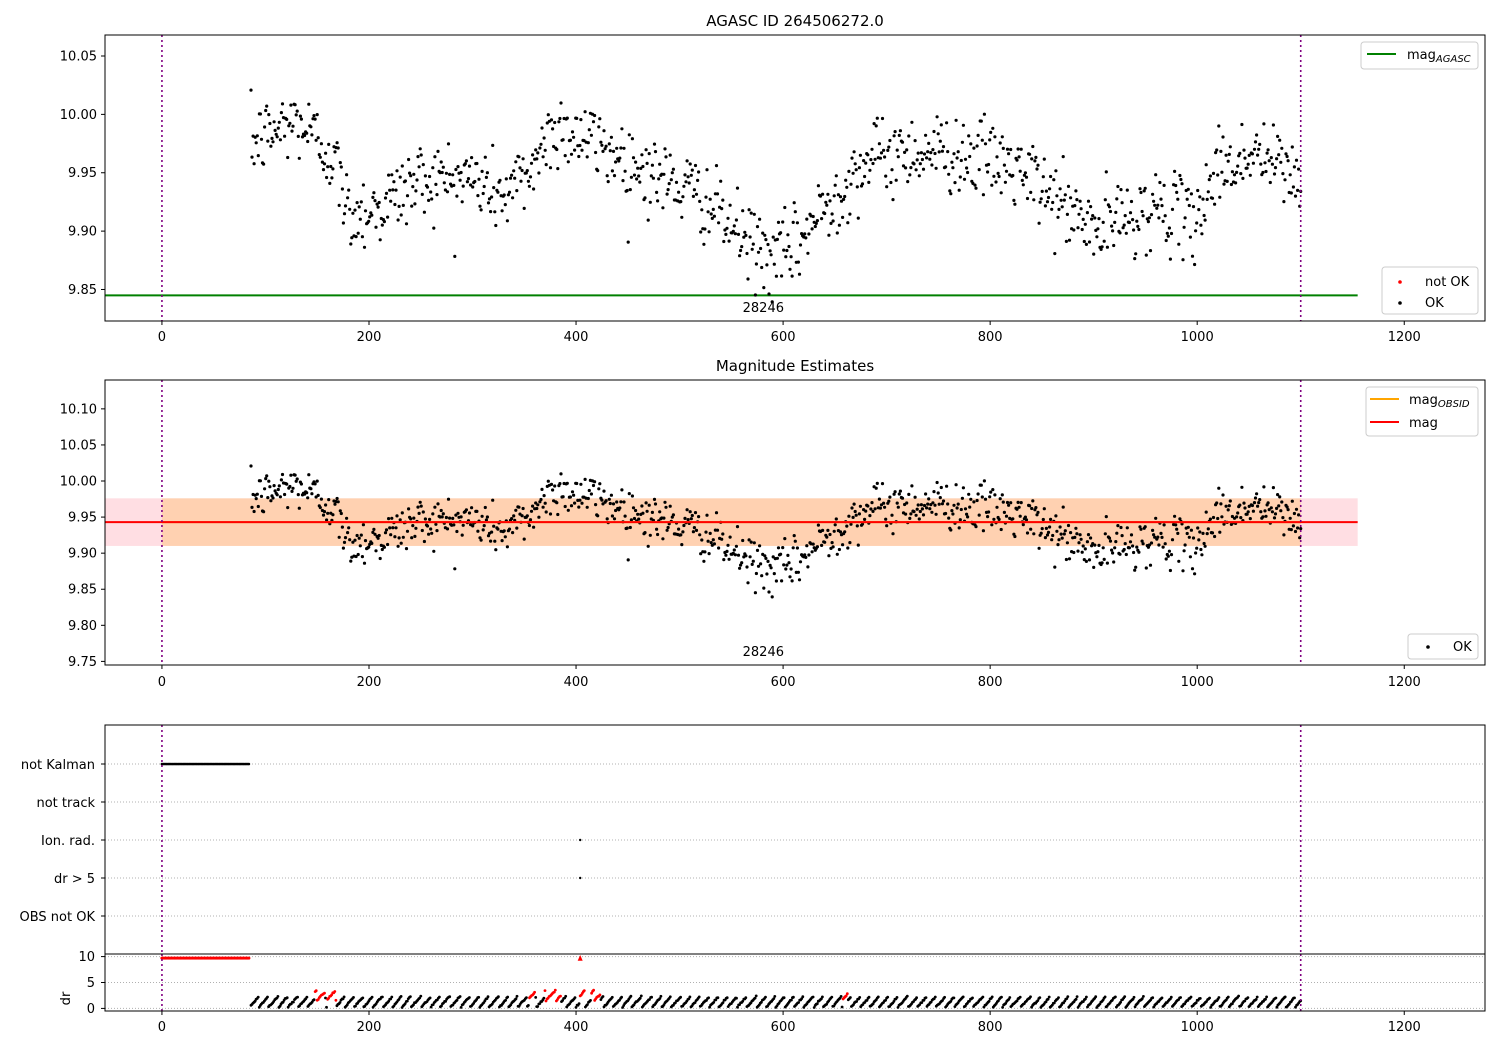 The width and height of the screenshot is (1500, 1054). Describe the element at coordinates (91, 983) in the screenshot. I see `y-tick-label: 5` at that location.